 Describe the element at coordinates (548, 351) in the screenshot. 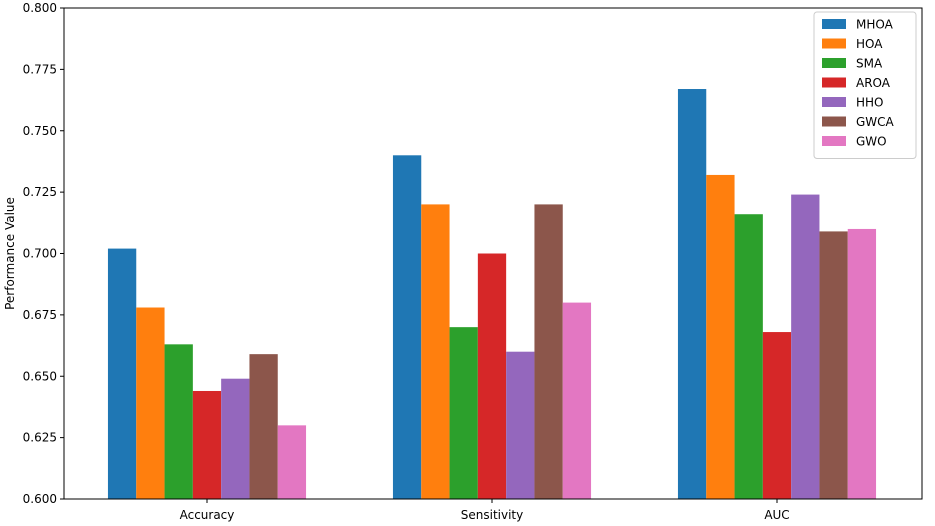

I see `bar-gwca-sensitivity` at that location.